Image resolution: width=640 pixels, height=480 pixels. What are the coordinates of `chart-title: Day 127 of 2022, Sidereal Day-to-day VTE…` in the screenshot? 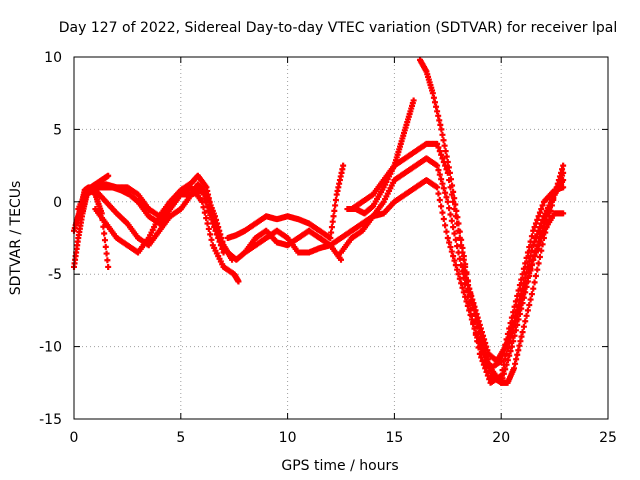 It's located at (338, 28).